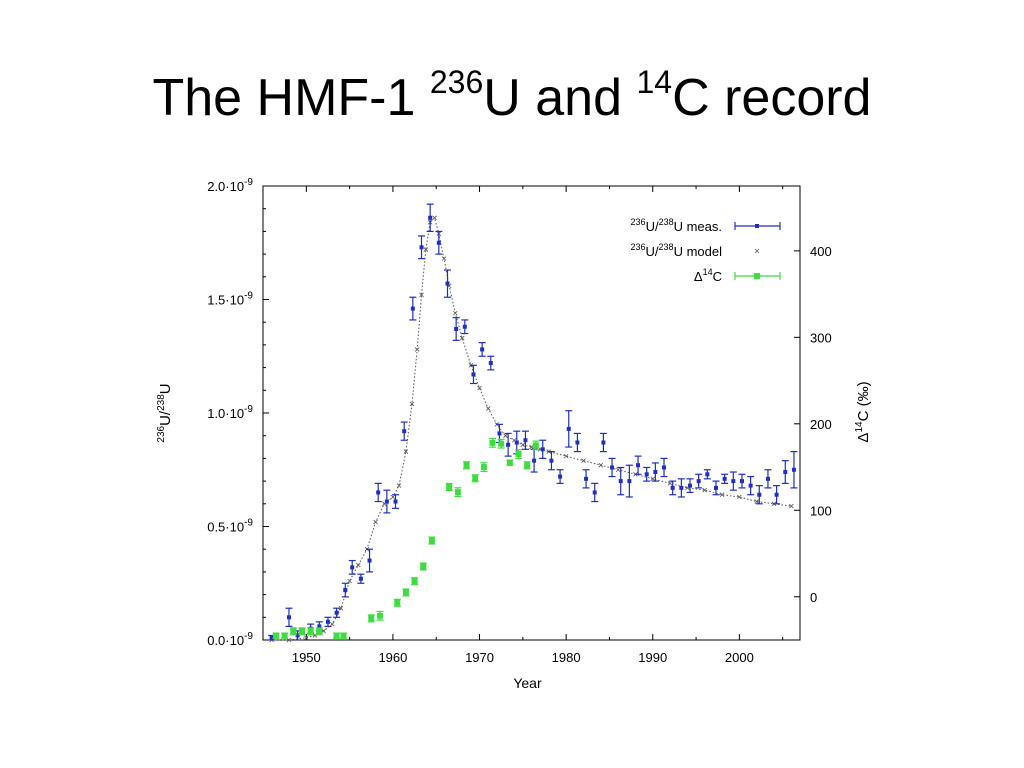 The height and width of the screenshot is (768, 1024). Describe the element at coordinates (479, 657) in the screenshot. I see `x-tick-label: 1970` at that location.